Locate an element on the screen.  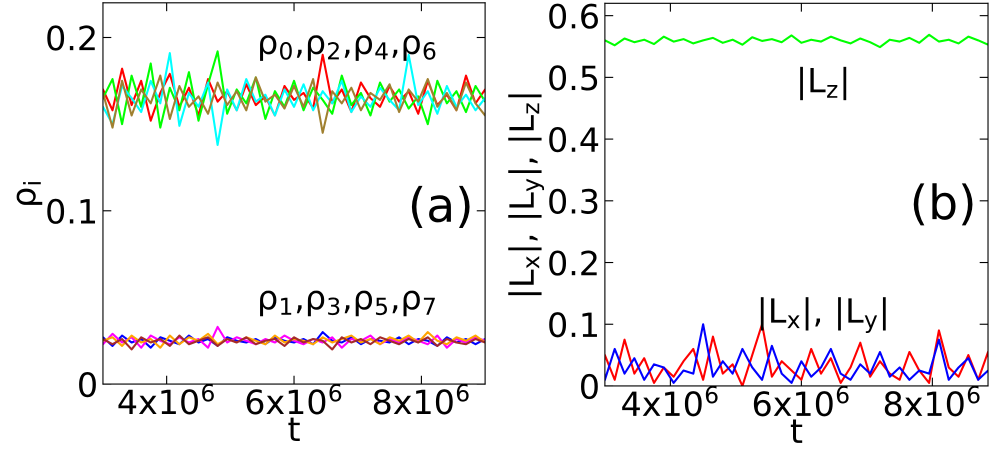
y-axis-title: |L$_{x}$|, |L$_{y}$|, |L$_{z}$| is located at coordinates (526, 195).